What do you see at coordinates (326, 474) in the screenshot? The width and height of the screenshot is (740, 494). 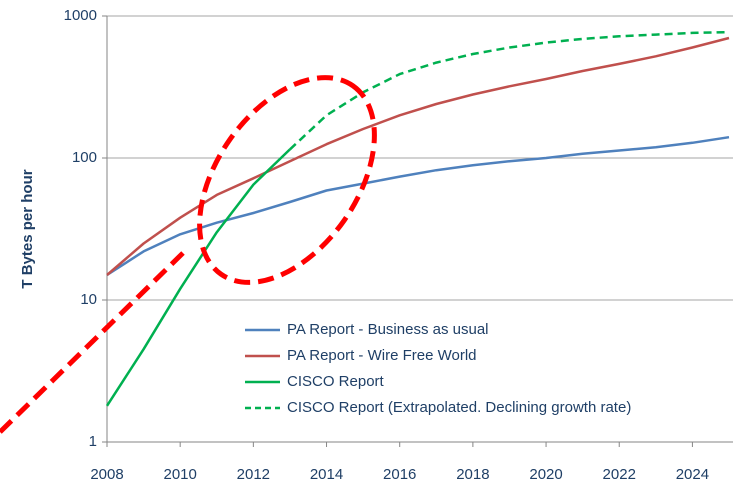 I see `x-tick-label: 2014` at bounding box center [326, 474].